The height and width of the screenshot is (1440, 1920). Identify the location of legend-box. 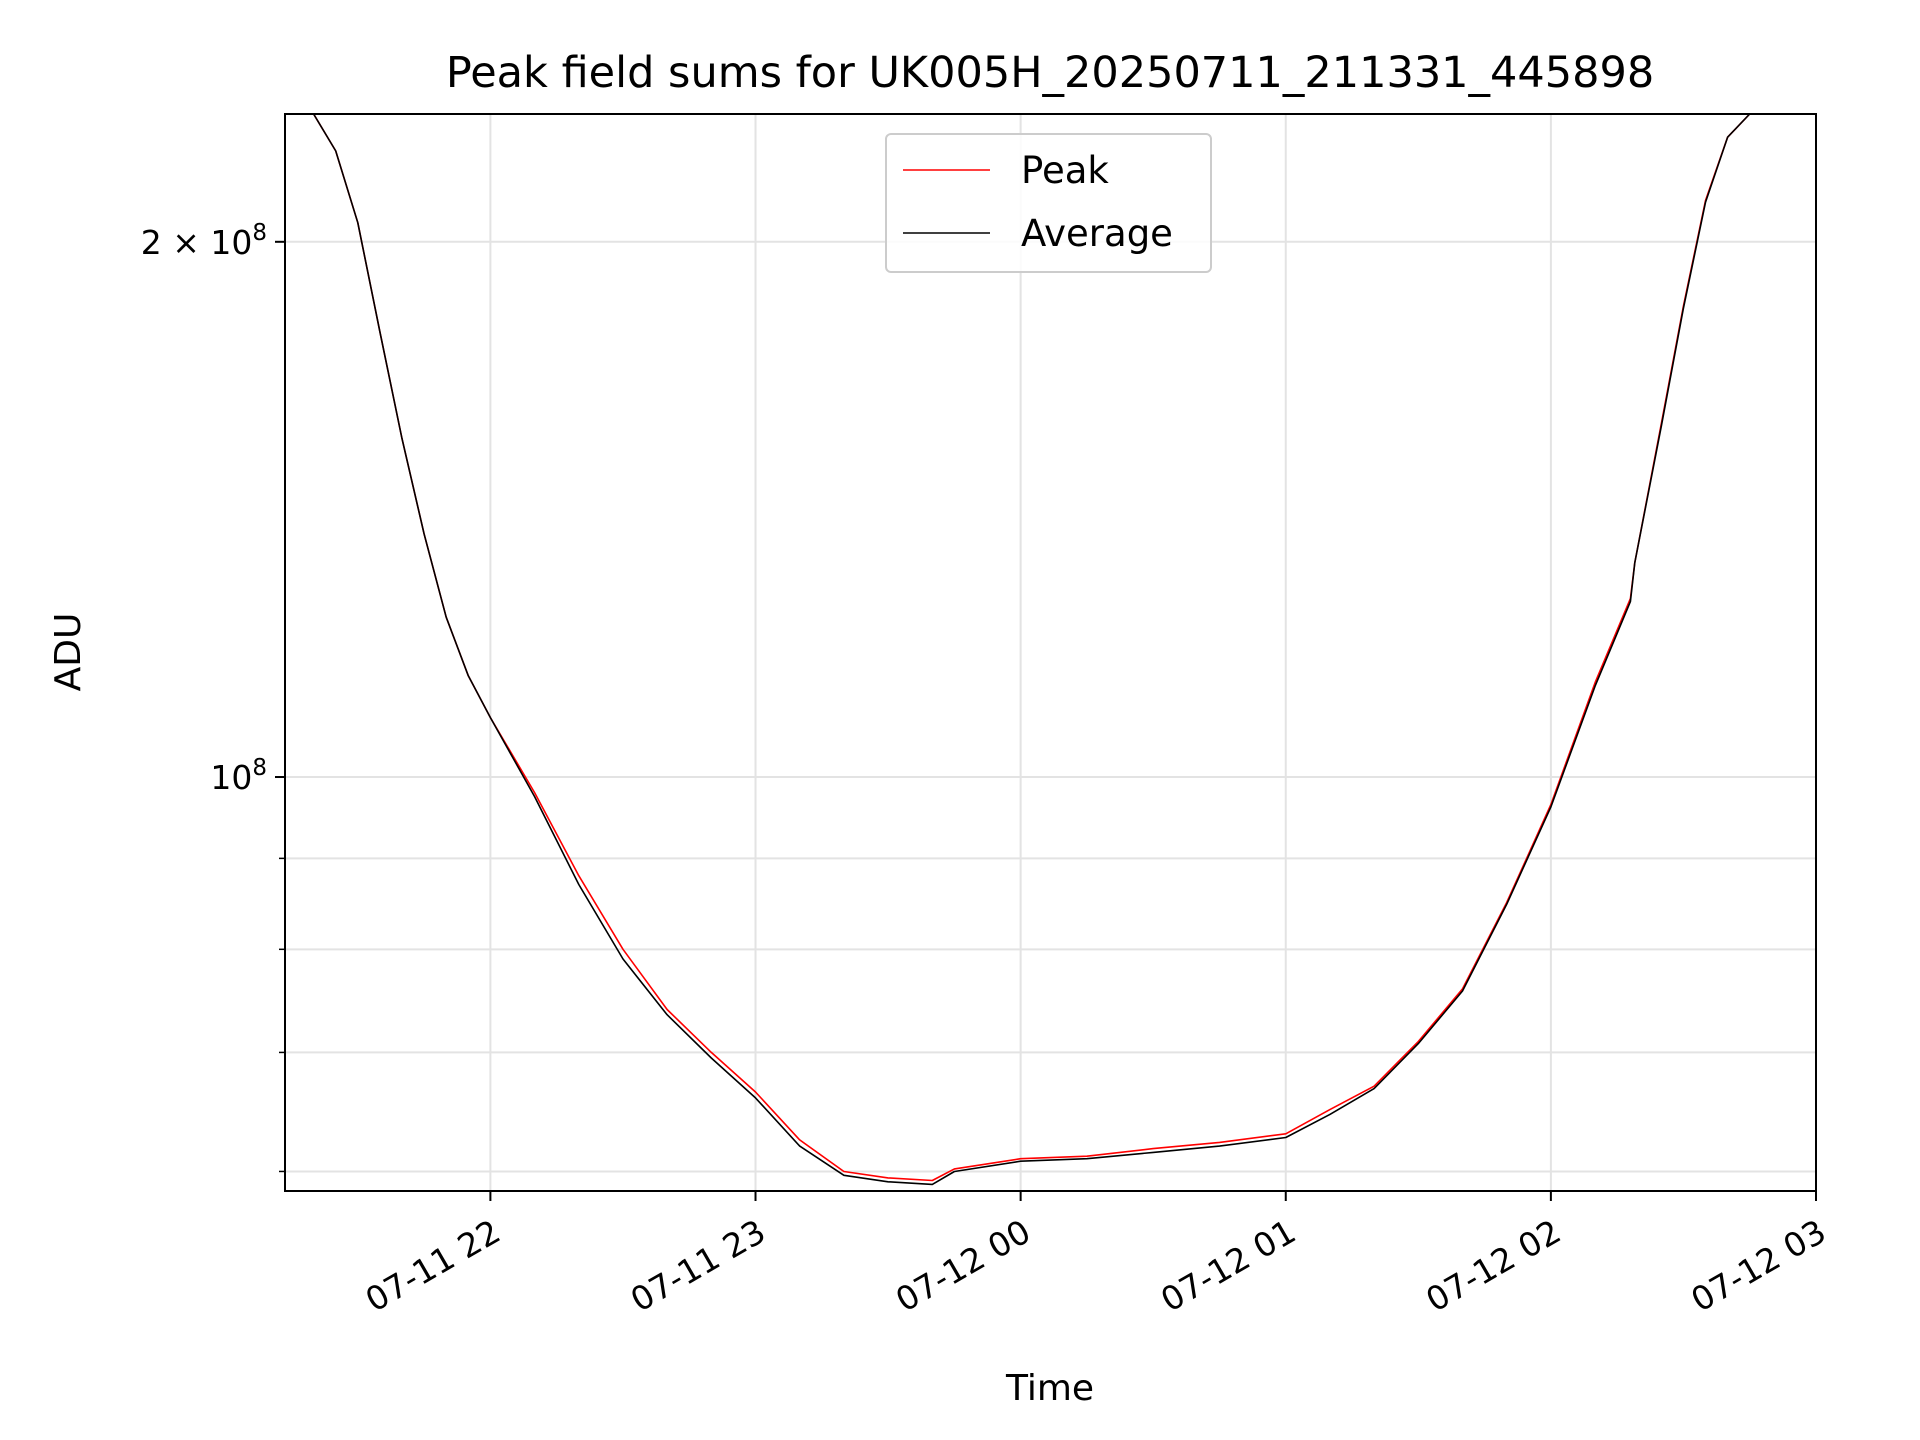
(1048, 203).